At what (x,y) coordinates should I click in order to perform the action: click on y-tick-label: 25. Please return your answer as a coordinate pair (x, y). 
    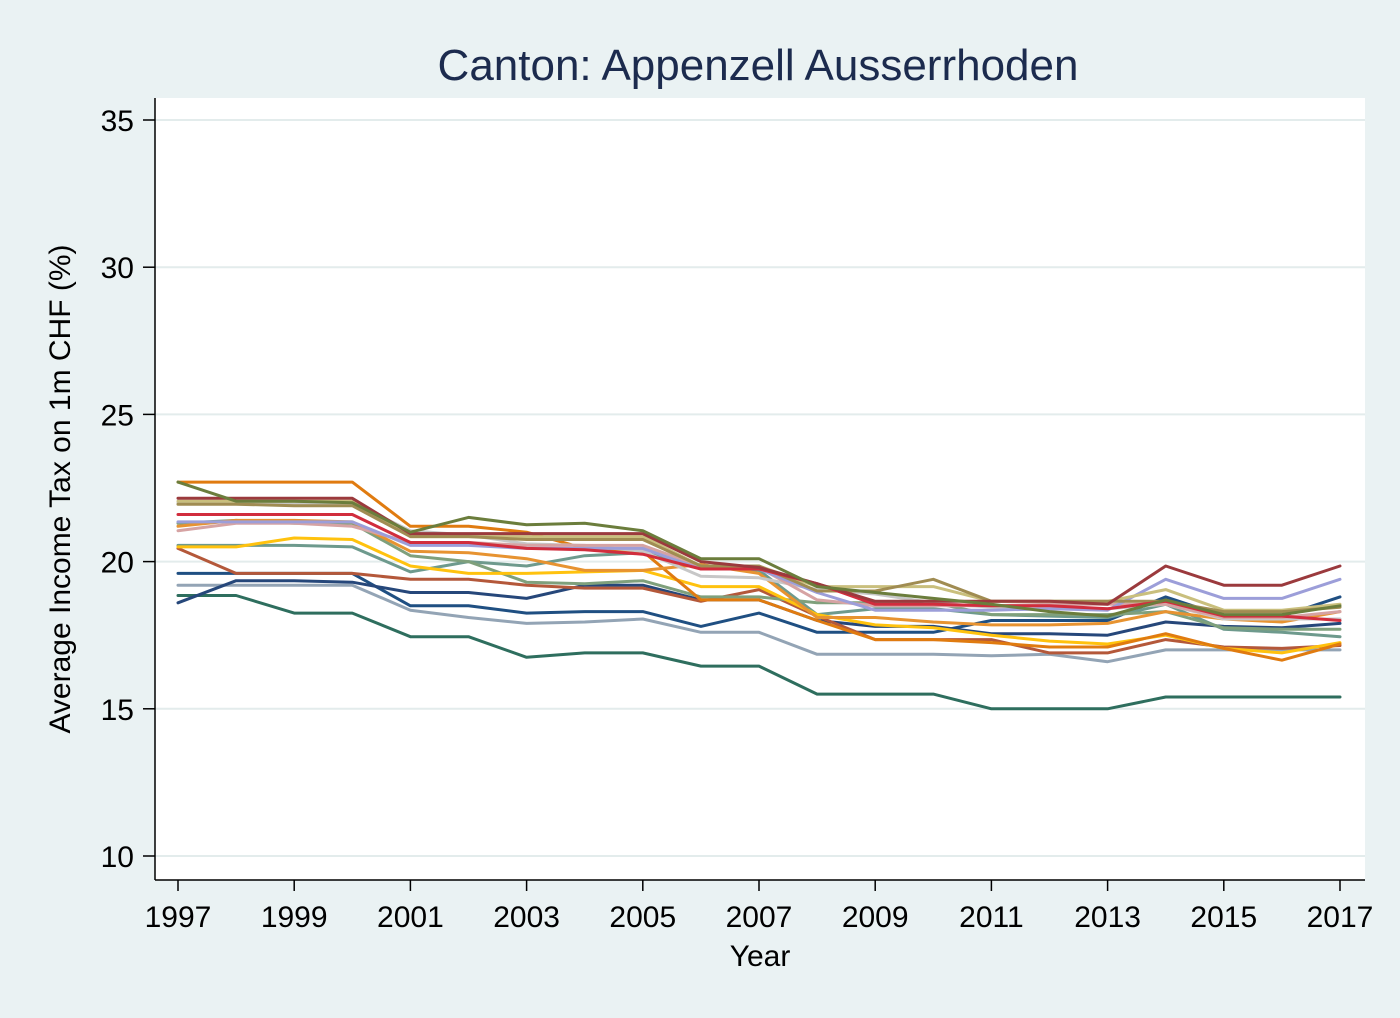
    Looking at the image, I should click on (117, 415).